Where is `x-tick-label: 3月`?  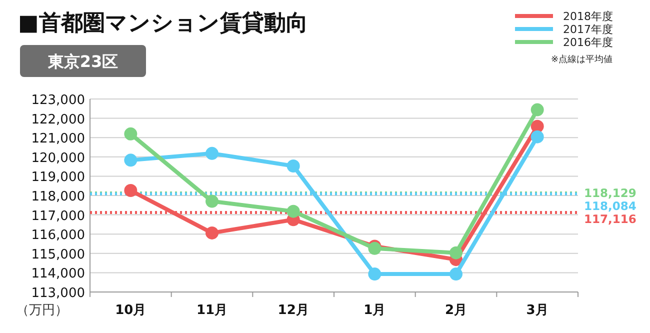 x-tick-label: 3月 is located at coordinates (537, 310).